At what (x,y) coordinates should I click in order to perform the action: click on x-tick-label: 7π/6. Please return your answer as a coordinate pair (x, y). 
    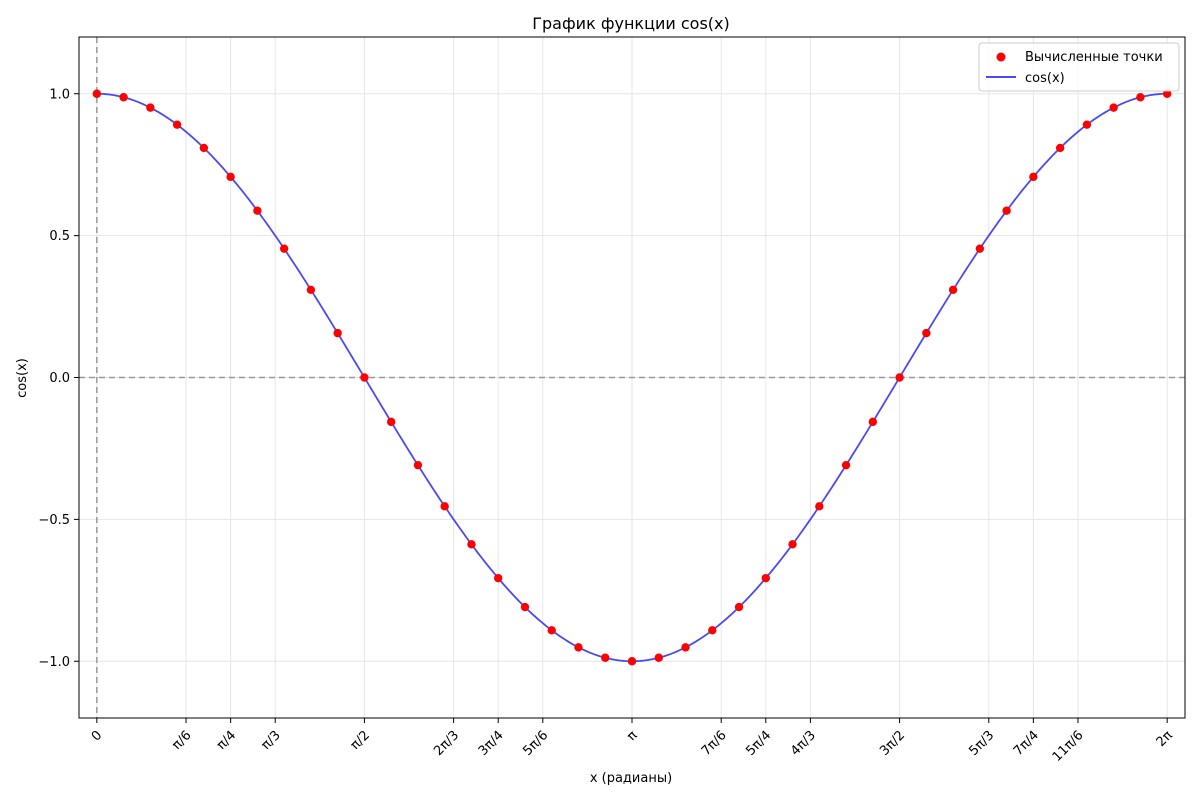
    Looking at the image, I should click on (714, 743).